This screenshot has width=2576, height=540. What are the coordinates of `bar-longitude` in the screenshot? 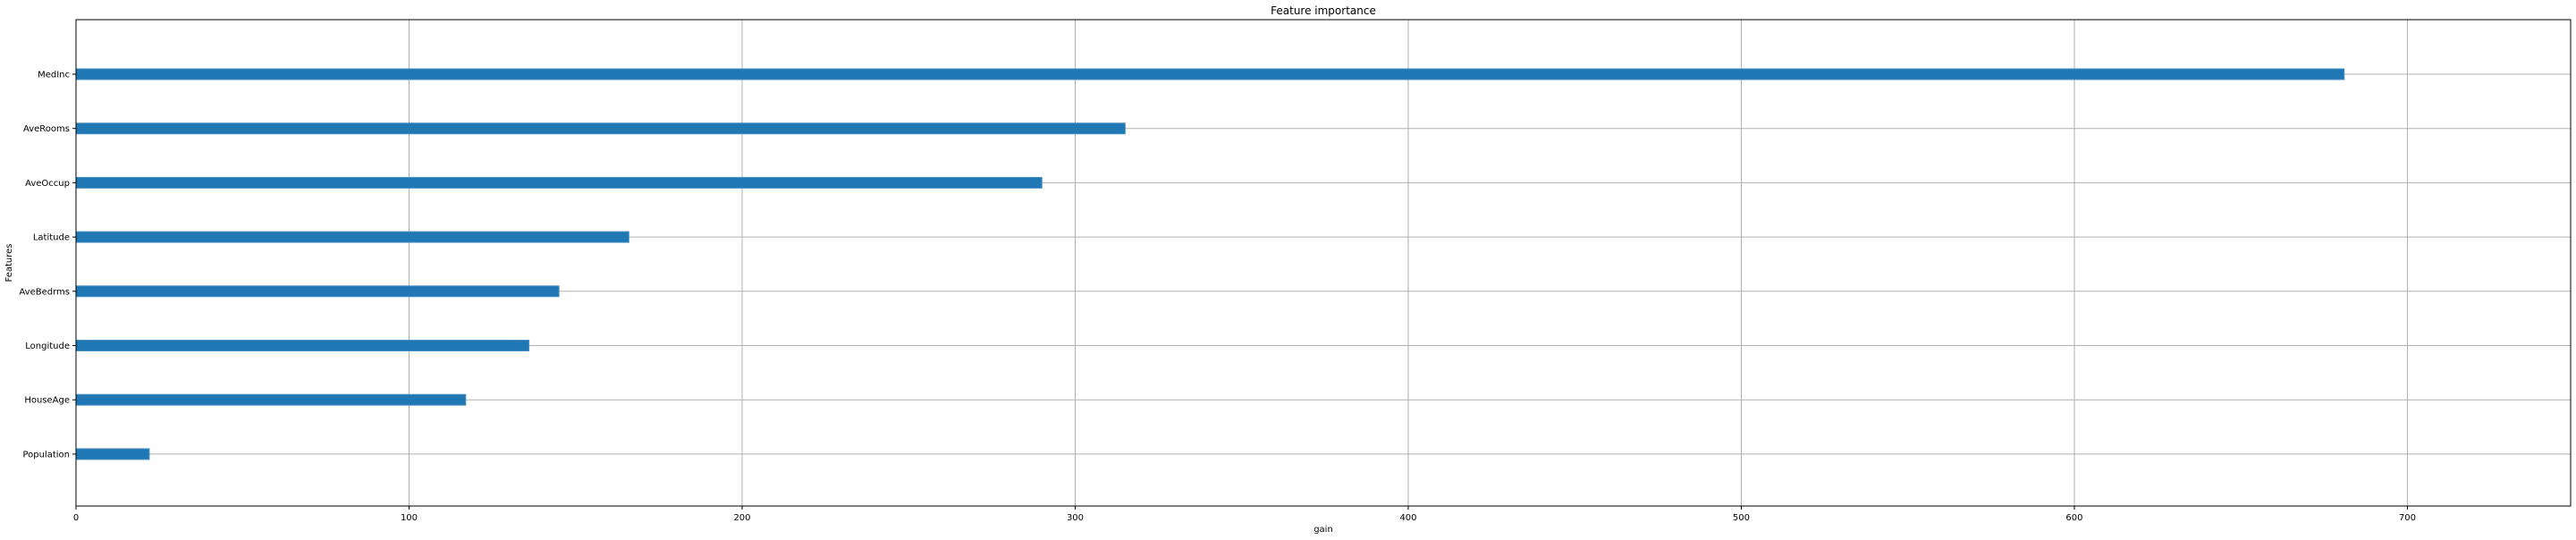 It's located at (302, 345).